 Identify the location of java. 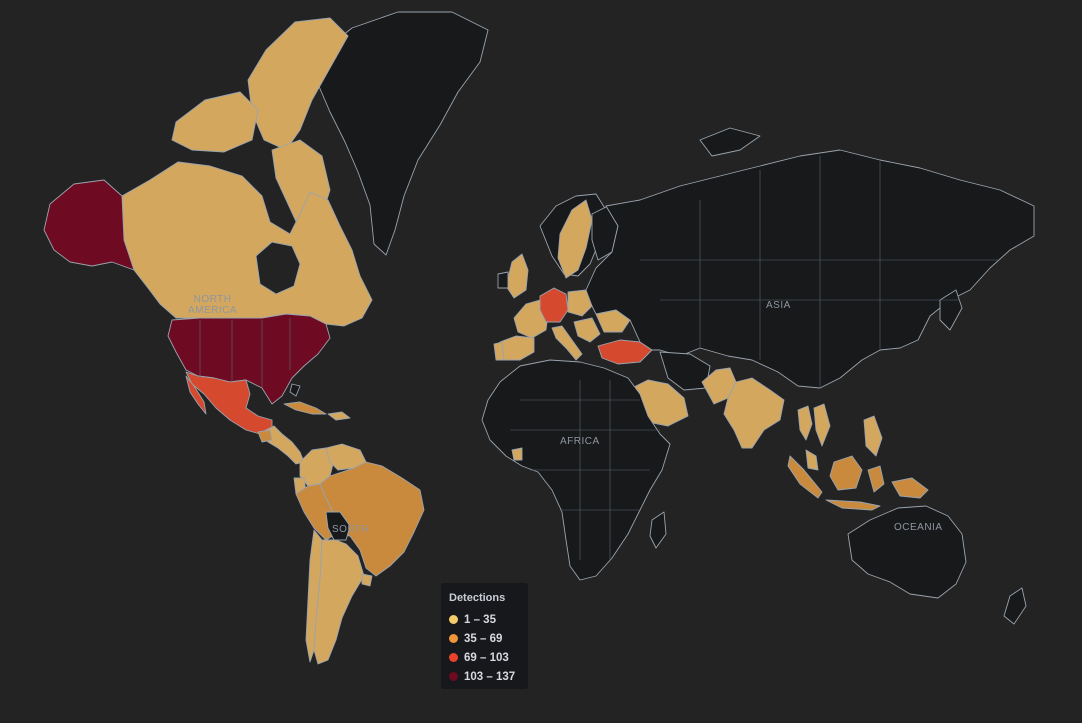
(853, 505).